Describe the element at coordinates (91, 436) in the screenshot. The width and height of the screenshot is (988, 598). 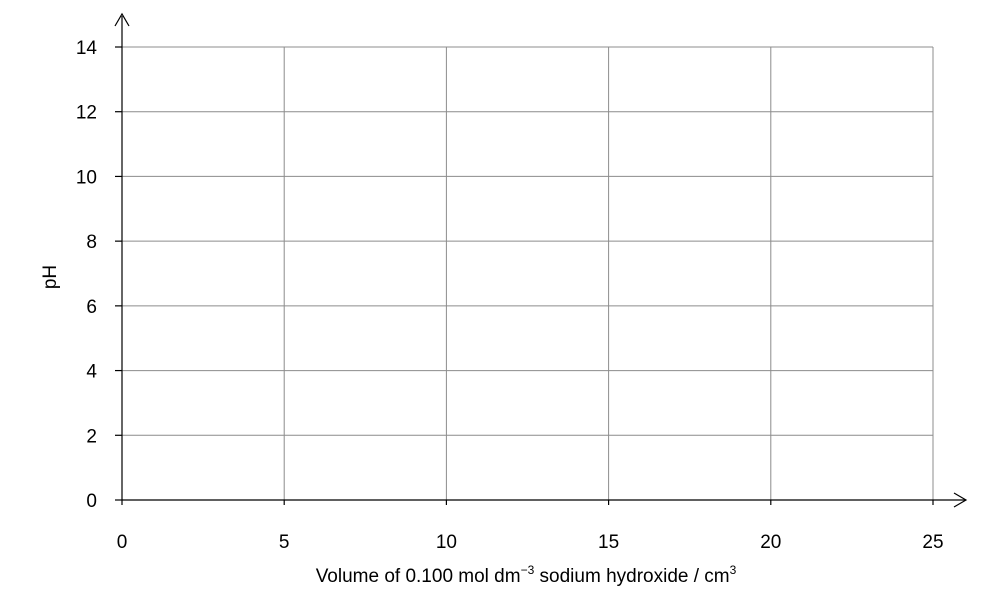
I see `y-tick-label: 2` at that location.